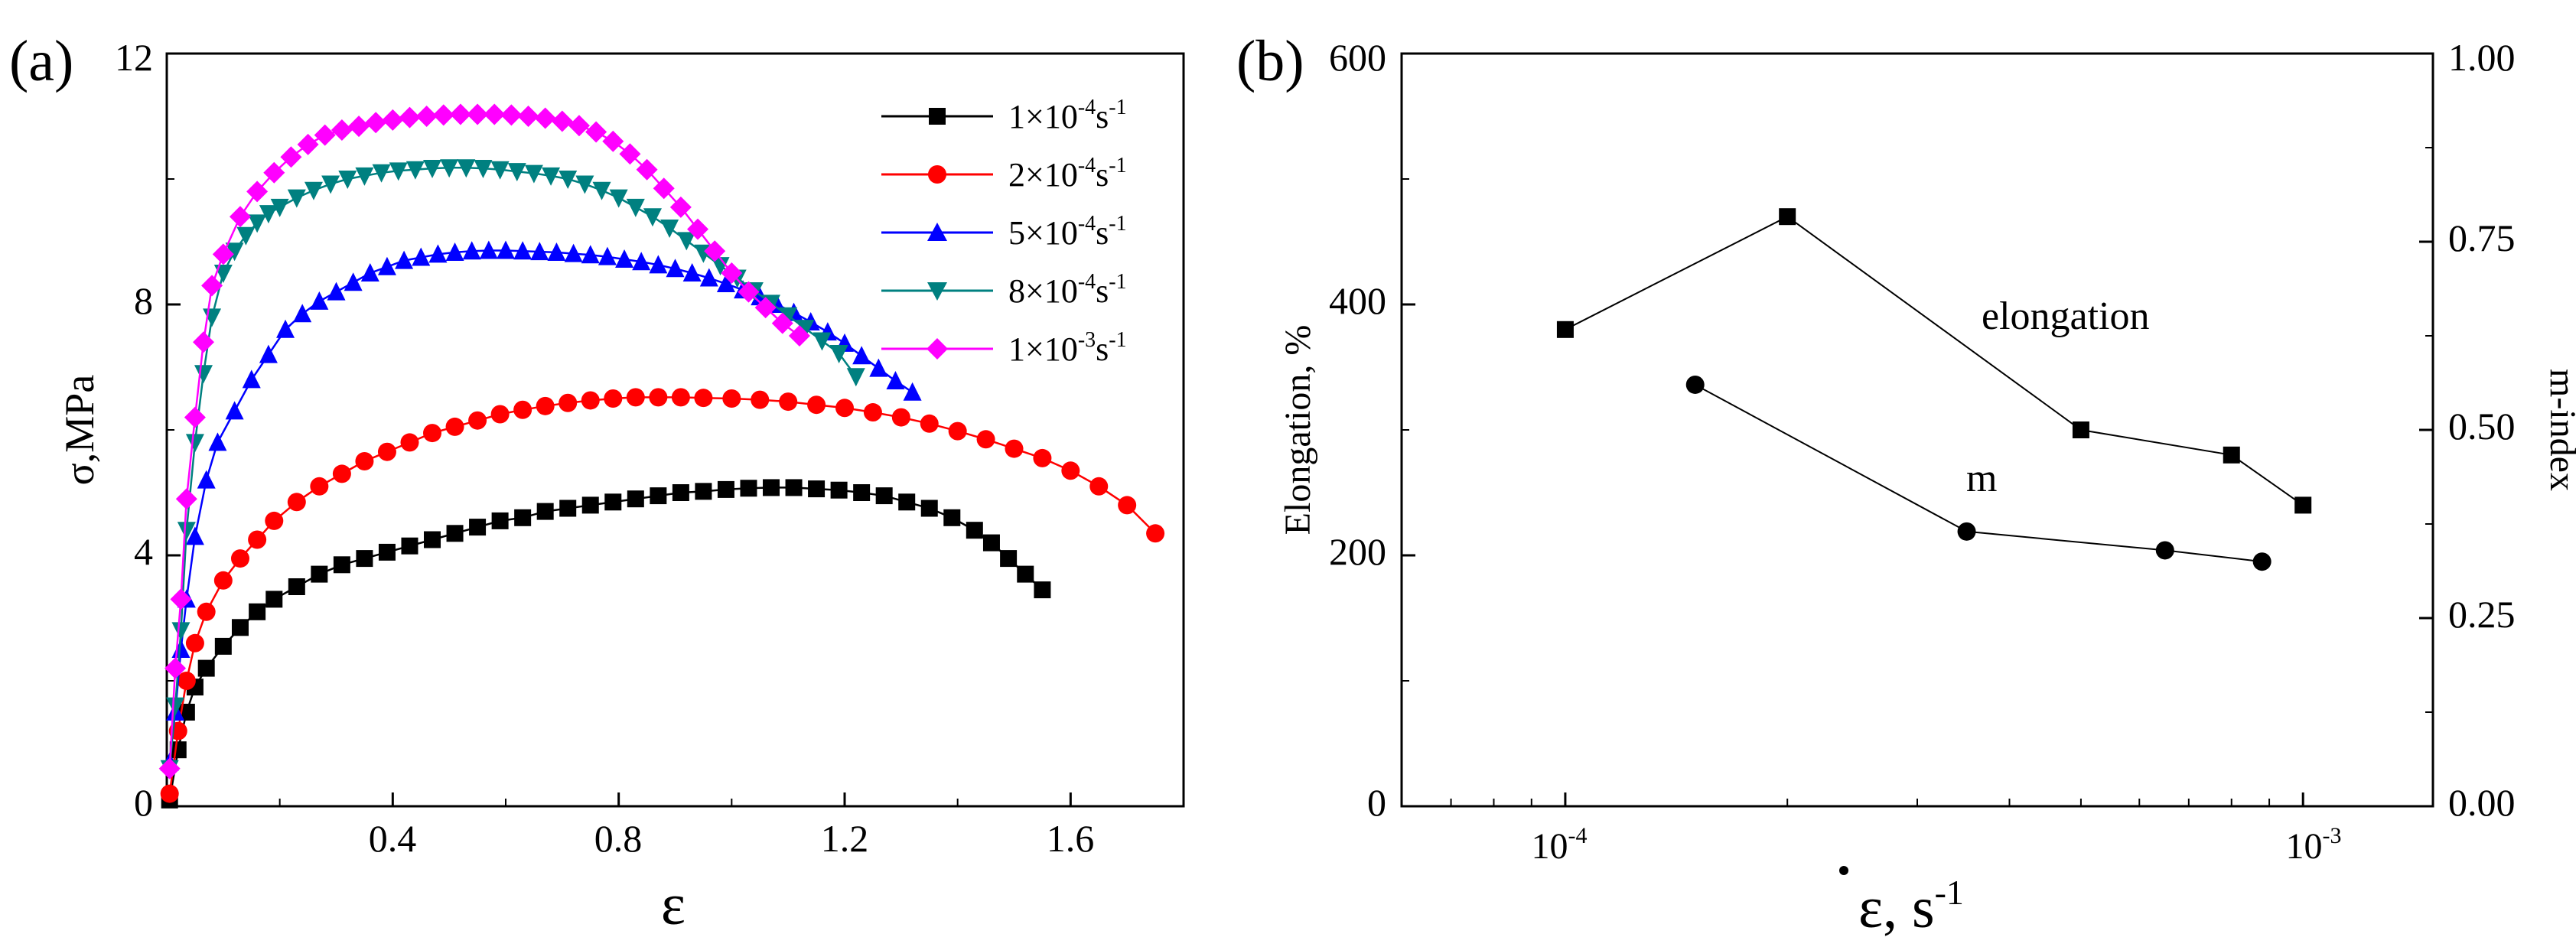 The image size is (2576, 947). What do you see at coordinates (144, 551) in the screenshot?
I see `chart-a-ytick-label: 4` at bounding box center [144, 551].